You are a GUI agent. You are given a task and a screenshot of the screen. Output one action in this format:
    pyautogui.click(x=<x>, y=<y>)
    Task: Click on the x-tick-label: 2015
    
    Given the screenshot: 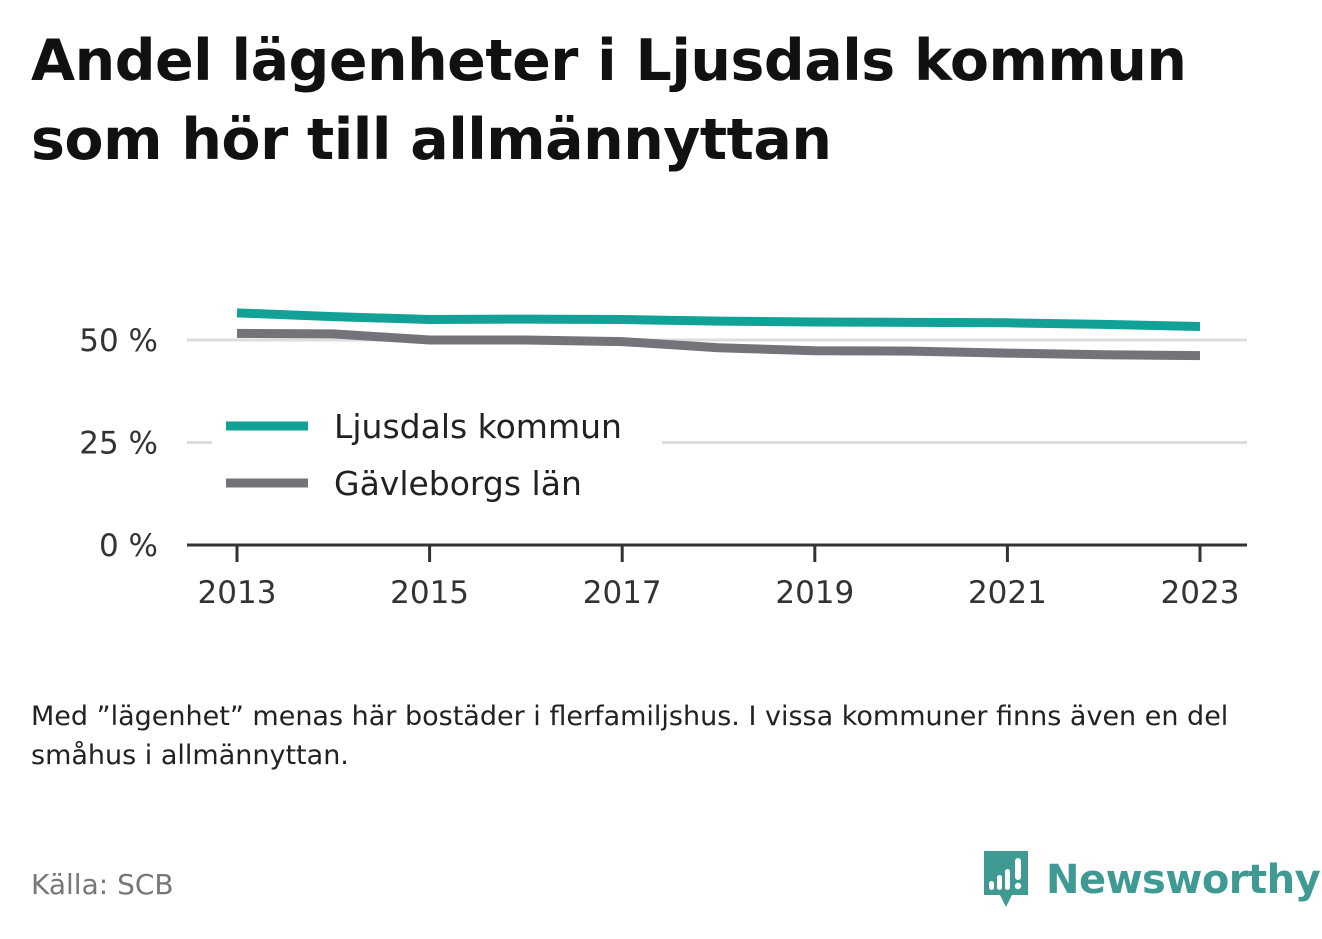 What is the action you would take?
    pyautogui.click(x=429, y=593)
    